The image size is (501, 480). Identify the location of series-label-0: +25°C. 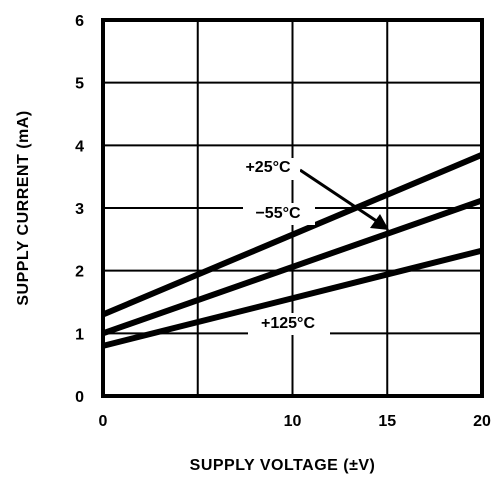
(268, 167).